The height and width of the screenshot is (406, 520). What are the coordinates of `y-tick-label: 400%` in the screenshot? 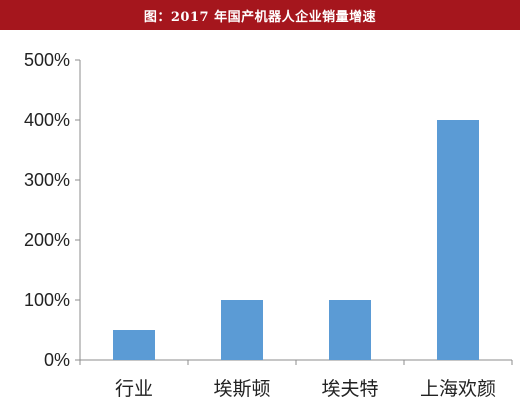 It's located at (47, 120).